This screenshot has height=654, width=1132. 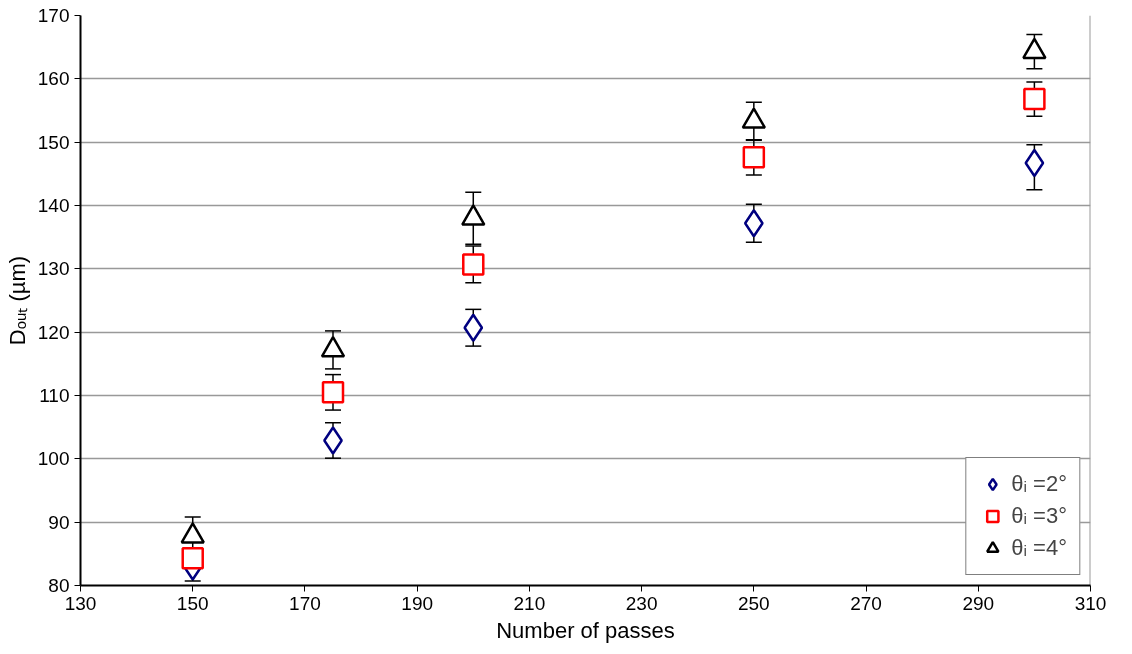 I want to click on x-tick-label: 170, so click(x=305, y=603).